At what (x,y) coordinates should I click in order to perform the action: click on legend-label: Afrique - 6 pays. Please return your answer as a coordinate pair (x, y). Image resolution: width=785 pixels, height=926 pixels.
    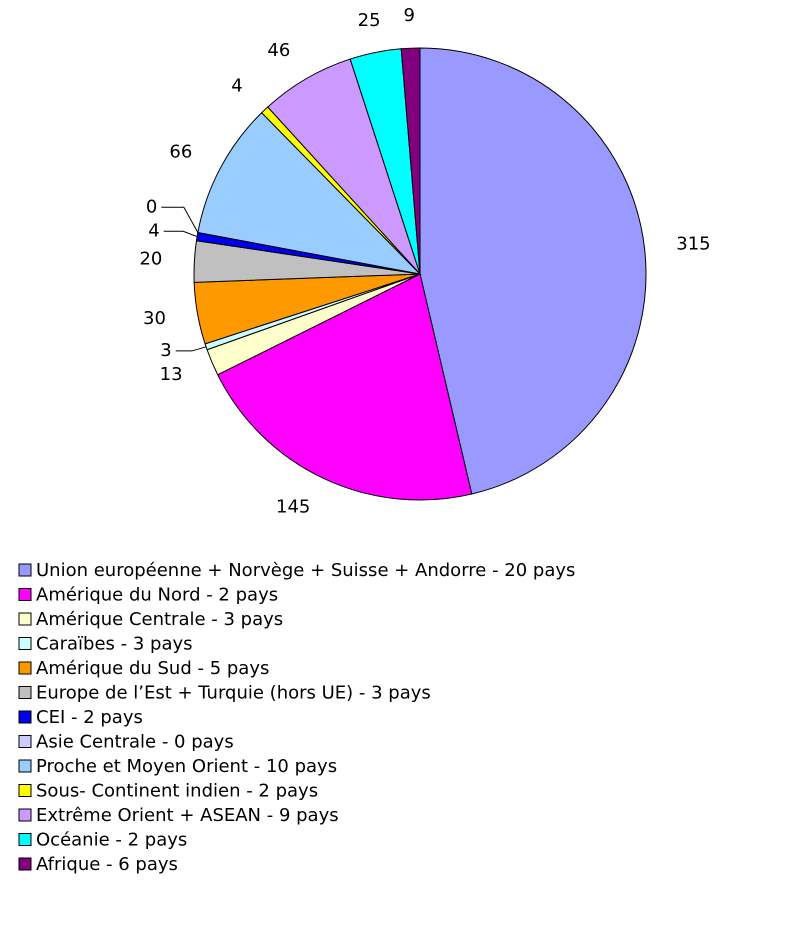
    Looking at the image, I should click on (107, 864).